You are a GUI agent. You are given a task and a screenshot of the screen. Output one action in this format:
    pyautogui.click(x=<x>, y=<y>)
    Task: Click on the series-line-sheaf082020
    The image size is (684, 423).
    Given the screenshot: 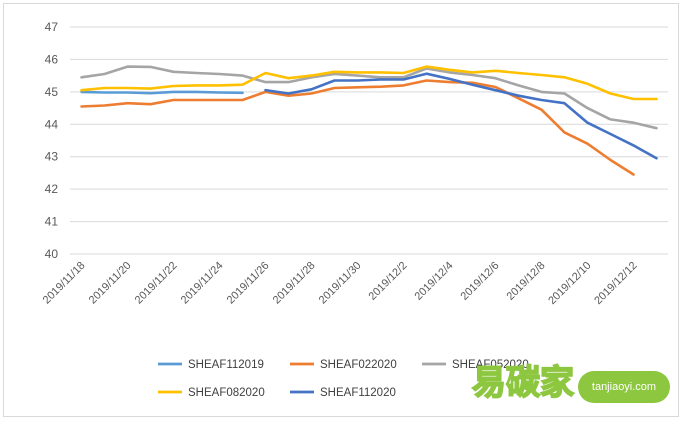 What is the action you would take?
    pyautogui.click(x=369, y=83)
    